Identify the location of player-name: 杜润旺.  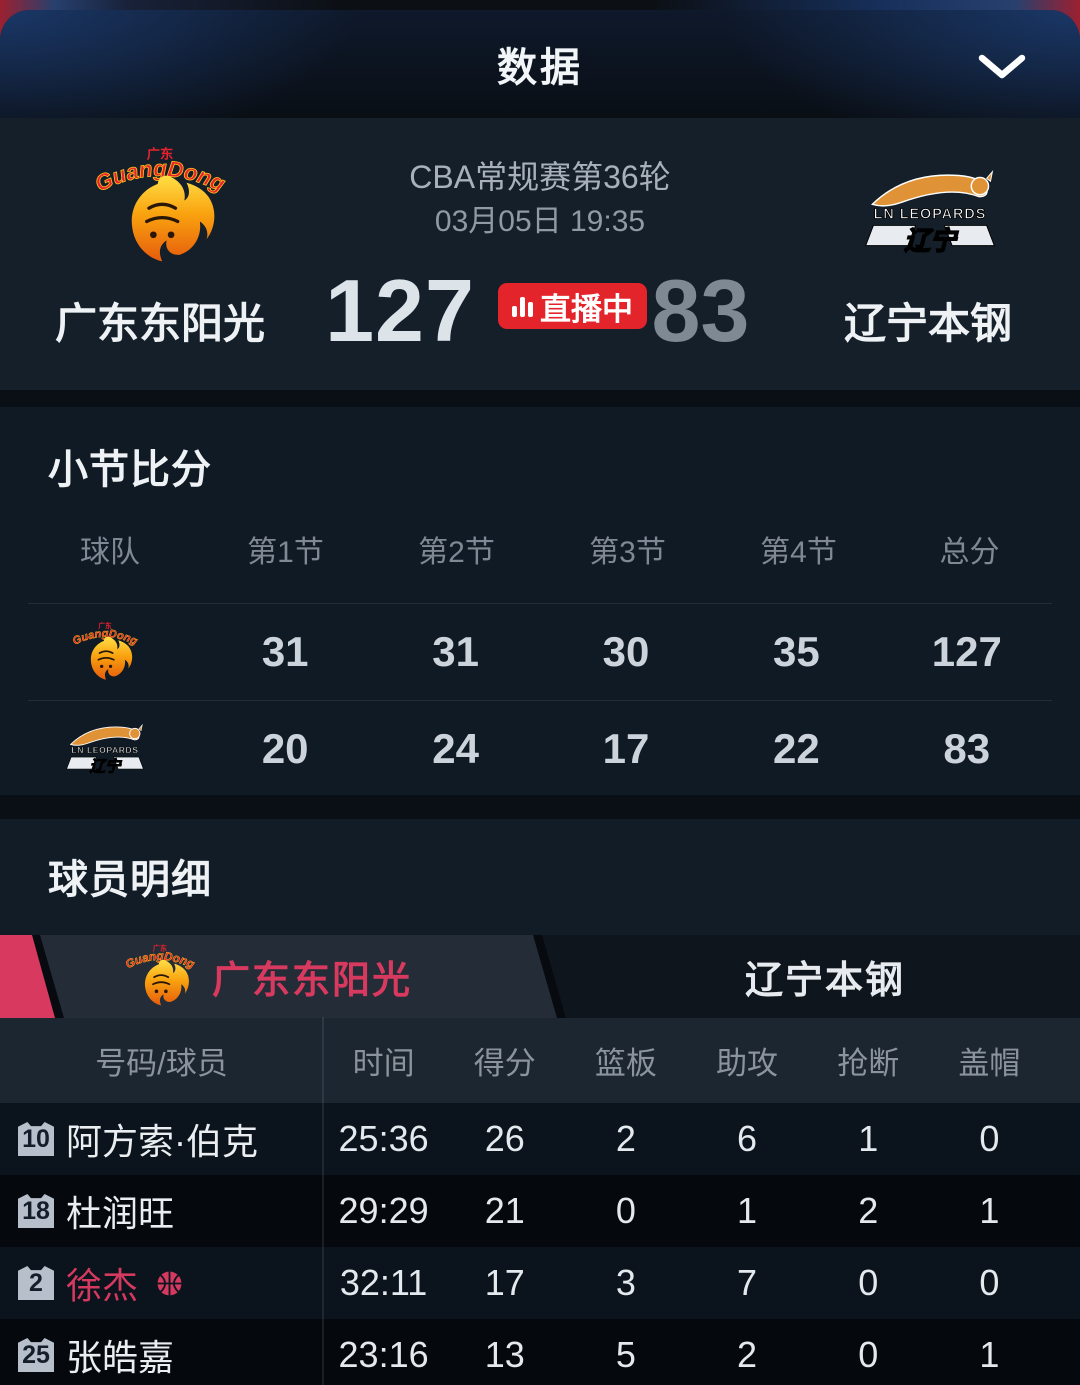
(120, 1213).